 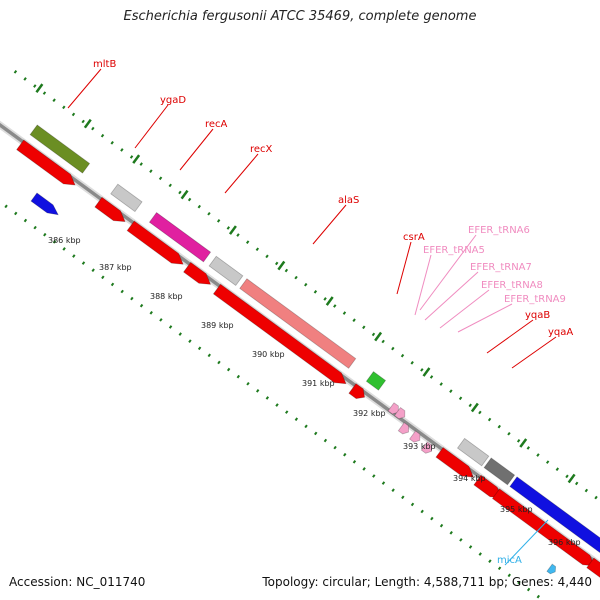 I want to click on gene-label-yqaA: yqaA, so click(x=560, y=332).